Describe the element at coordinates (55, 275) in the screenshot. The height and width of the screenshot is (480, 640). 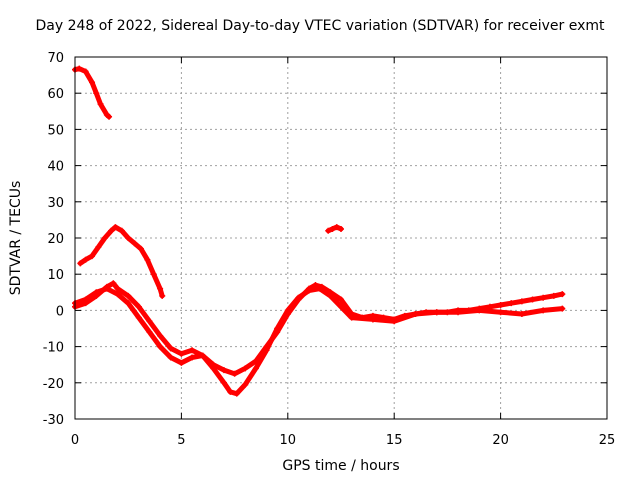
I see `y-tick-label: 10` at that location.